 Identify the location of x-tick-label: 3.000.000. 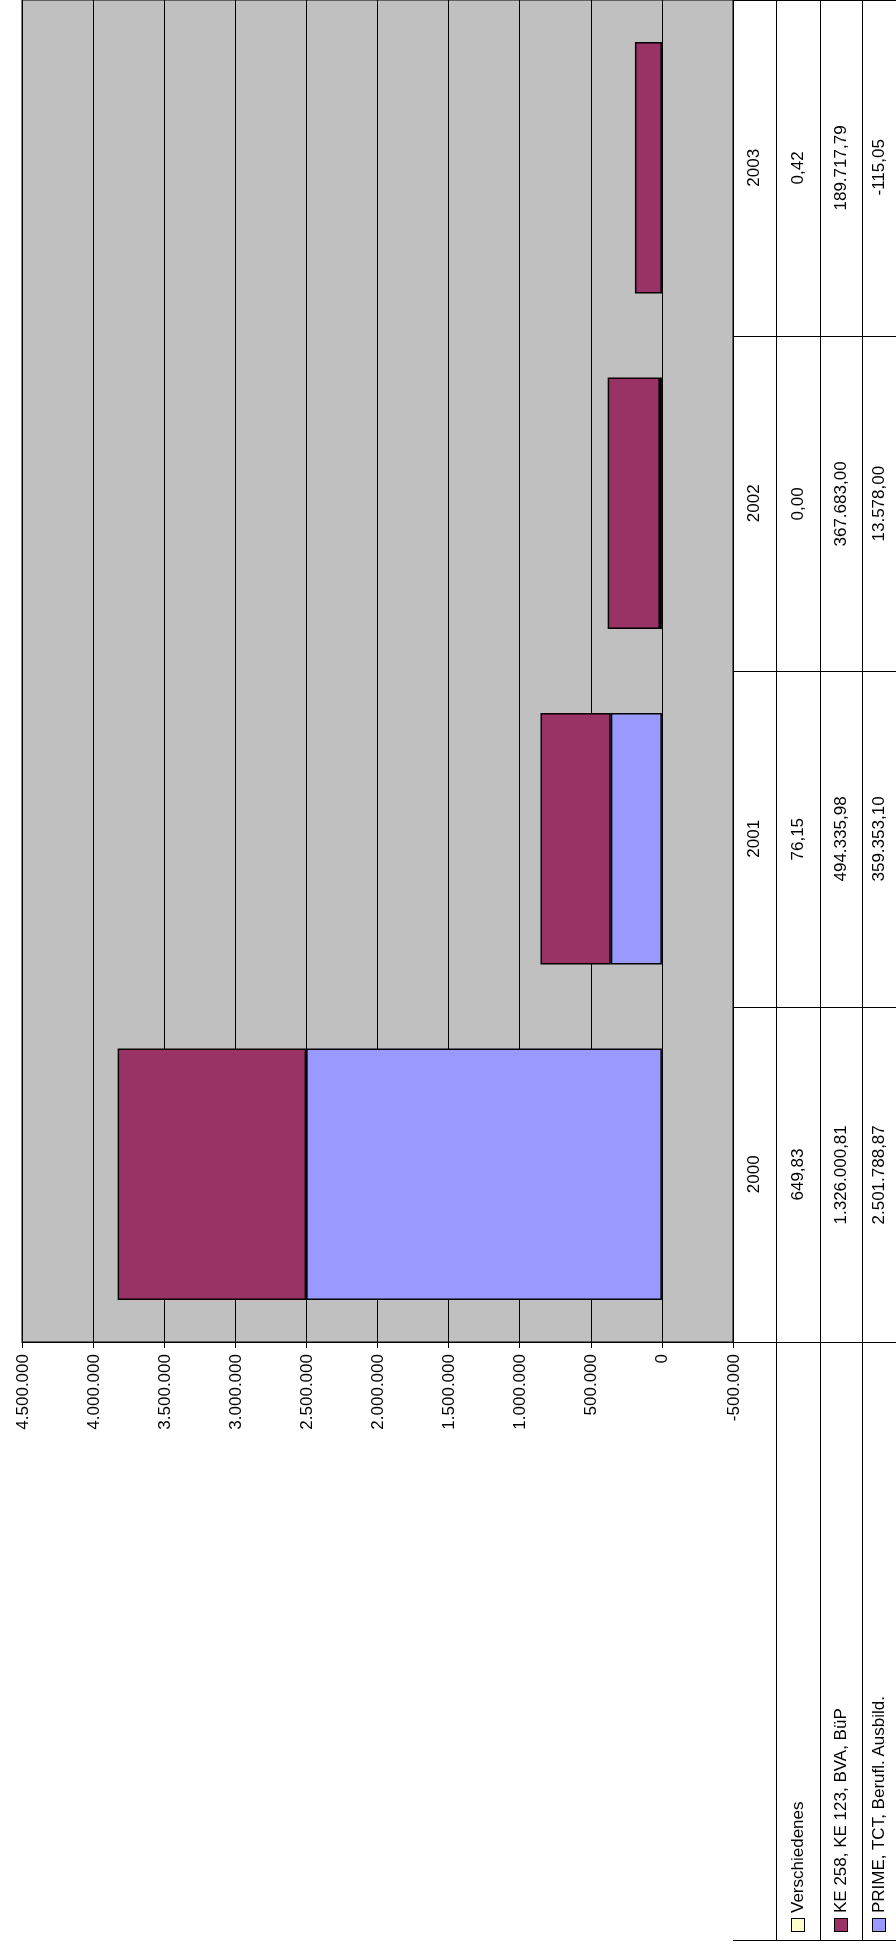
(235, 1392).